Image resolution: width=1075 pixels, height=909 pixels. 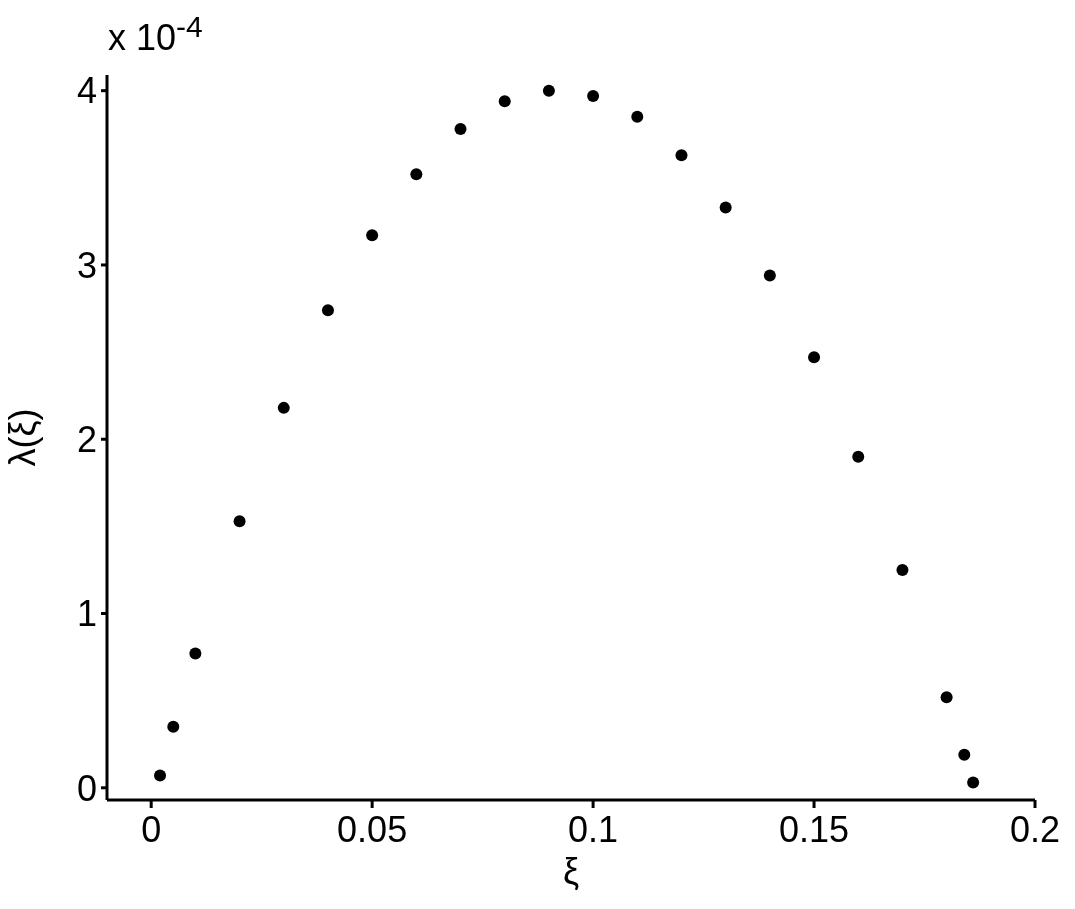 What do you see at coordinates (86, 440) in the screenshot?
I see `y-tick-label: 2` at bounding box center [86, 440].